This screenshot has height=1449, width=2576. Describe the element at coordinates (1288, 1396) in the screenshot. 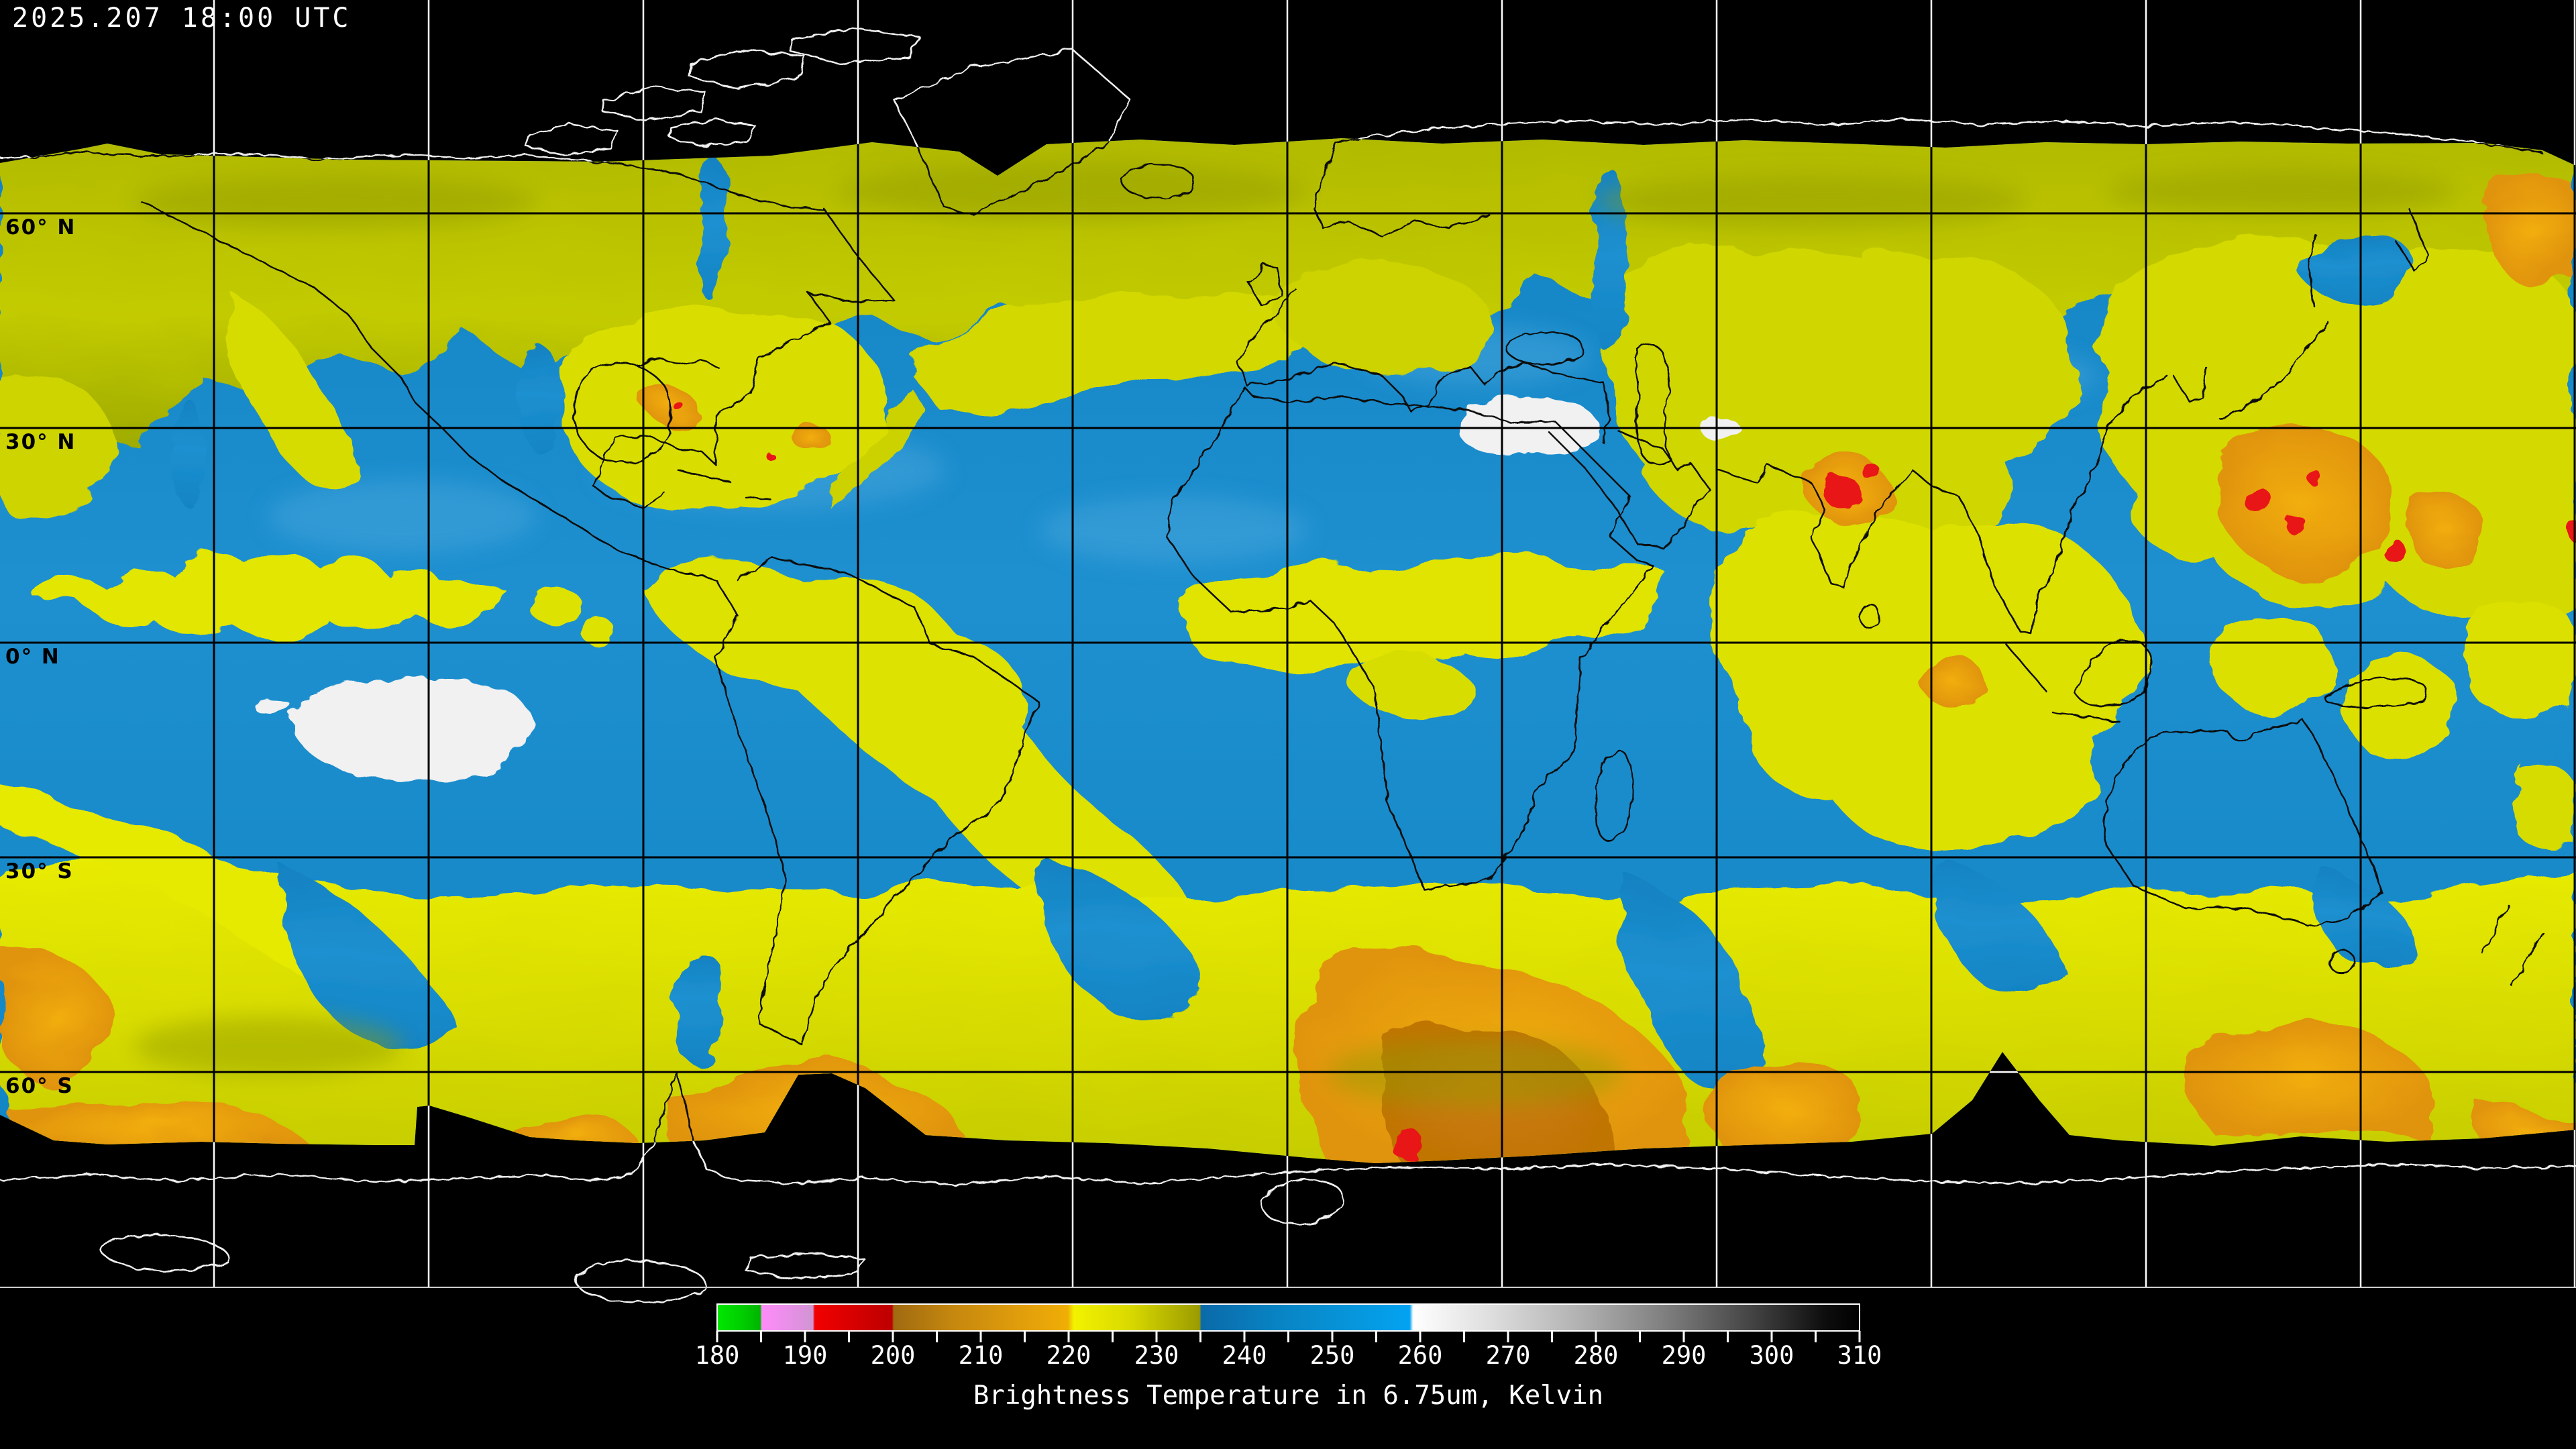

I see `colorbar-caption: Brightness Temperature in 6.75um, Kelvin` at that location.